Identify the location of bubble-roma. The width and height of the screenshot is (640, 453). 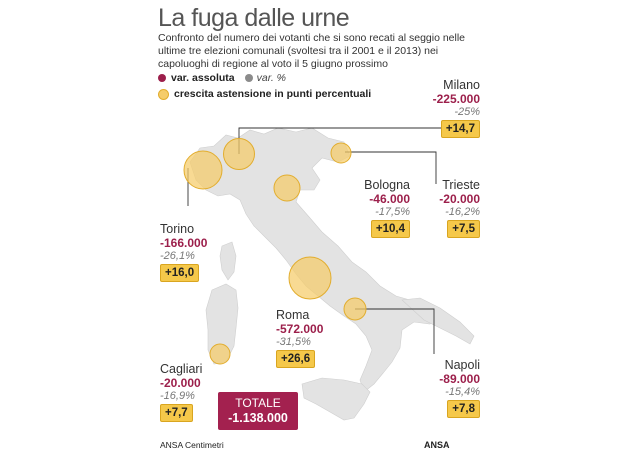
(310, 278).